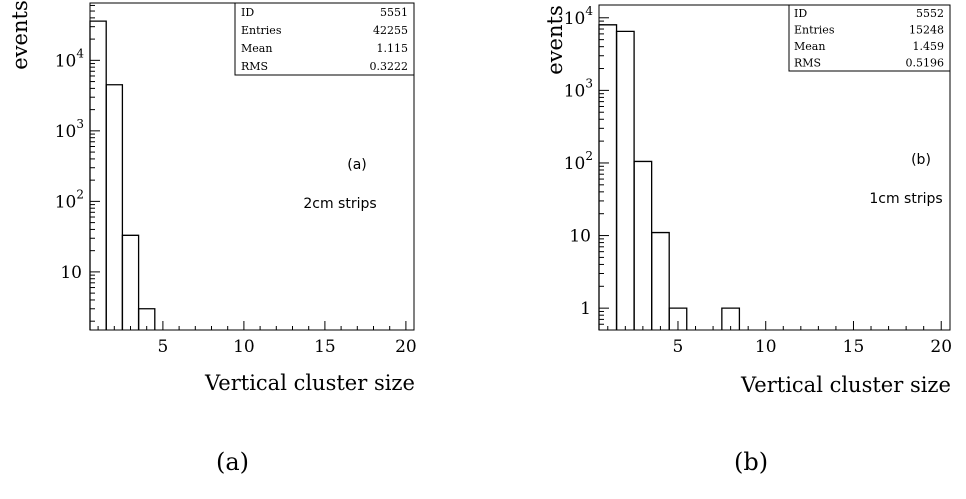  I want to click on stats-value: 5551, so click(394, 12).